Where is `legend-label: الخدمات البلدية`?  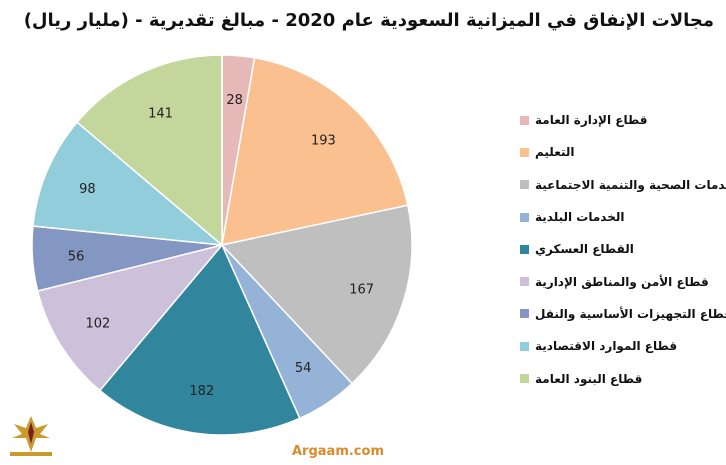 legend-label: الخدمات البلدية is located at coordinates (580, 217).